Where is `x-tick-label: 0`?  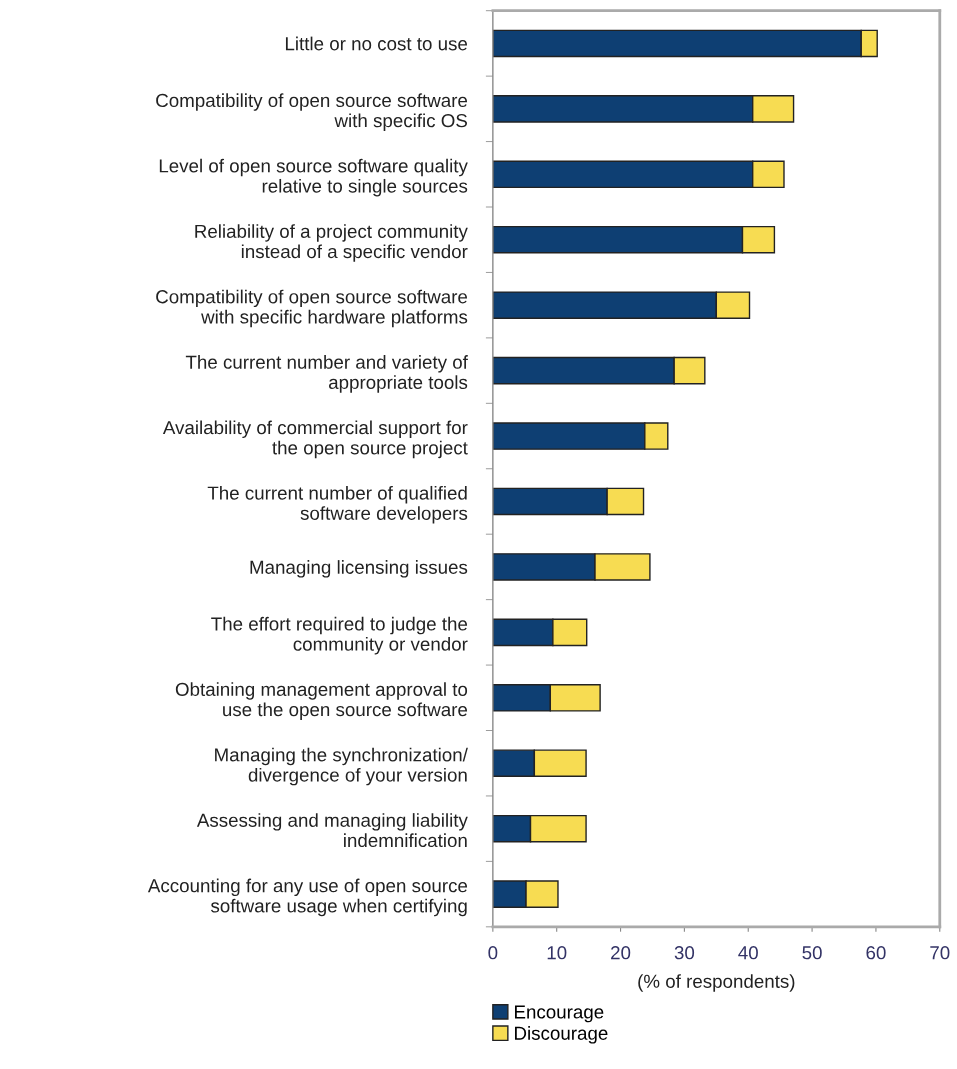 x-tick-label: 0 is located at coordinates (493, 953).